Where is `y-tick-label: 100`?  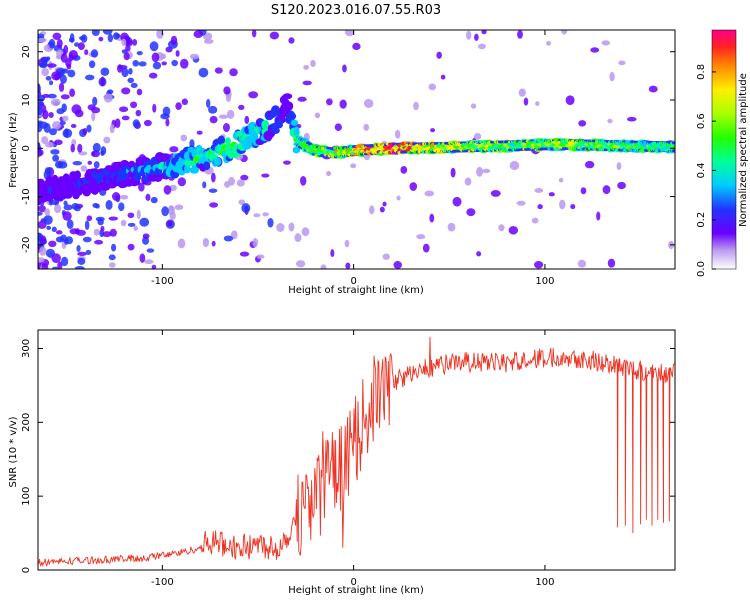
y-tick-label: 100 is located at coordinates (26, 496).